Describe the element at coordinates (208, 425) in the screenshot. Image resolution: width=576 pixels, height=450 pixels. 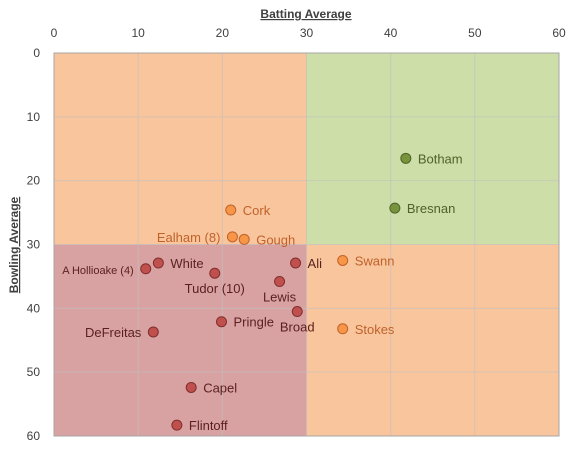
I see `point-label: Flintoff` at that location.